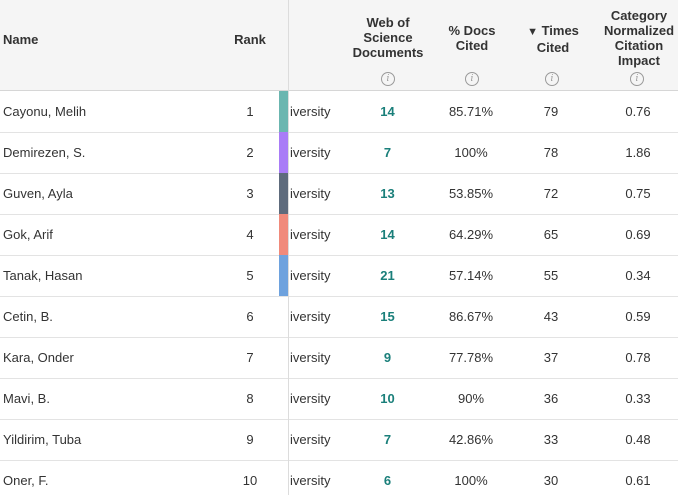  What do you see at coordinates (250, 39) in the screenshot?
I see `column-header-rank: Rank` at bounding box center [250, 39].